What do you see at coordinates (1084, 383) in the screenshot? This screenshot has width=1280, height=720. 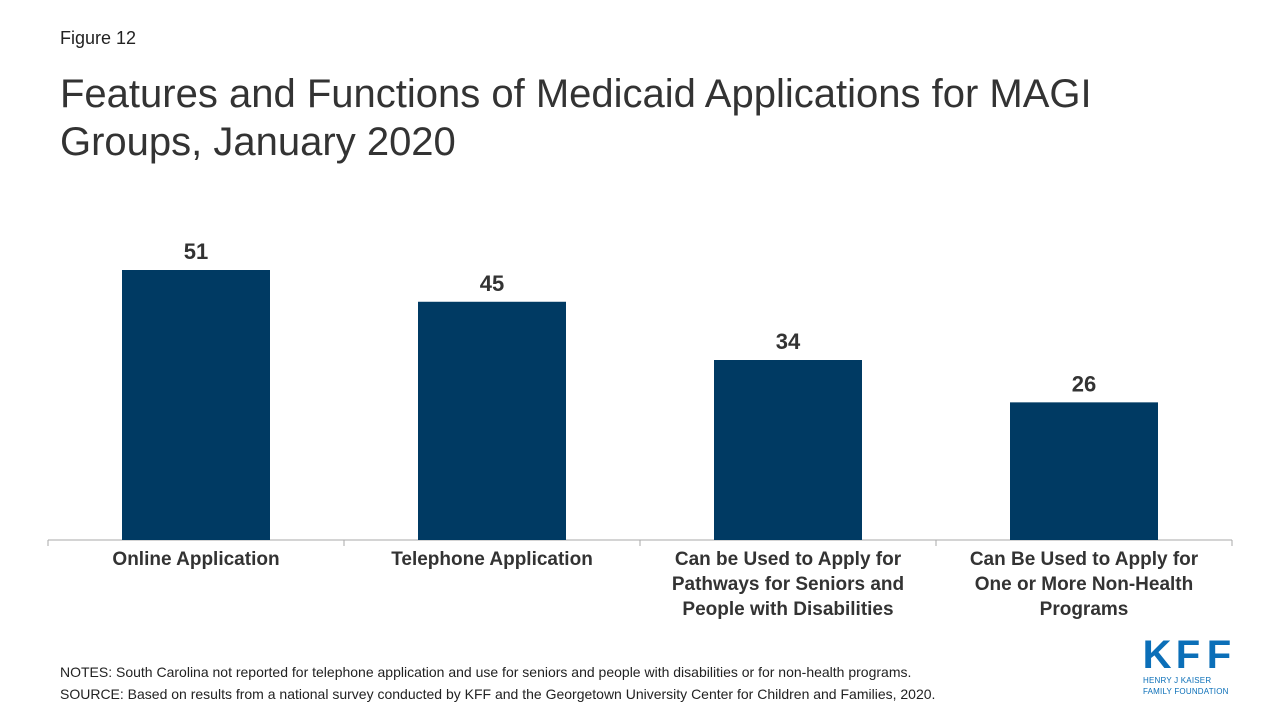 I see `bar-value-label: 26` at bounding box center [1084, 383].